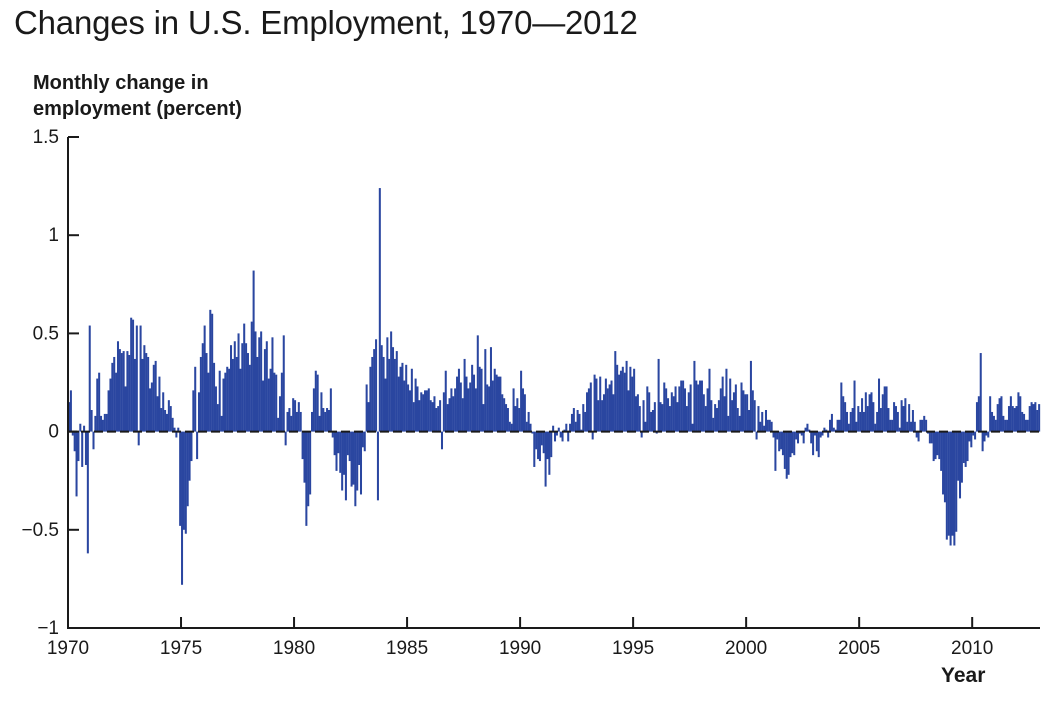 The height and width of the screenshot is (719, 1054). Describe the element at coordinates (963, 675) in the screenshot. I see `x-axis-label: Year` at that location.